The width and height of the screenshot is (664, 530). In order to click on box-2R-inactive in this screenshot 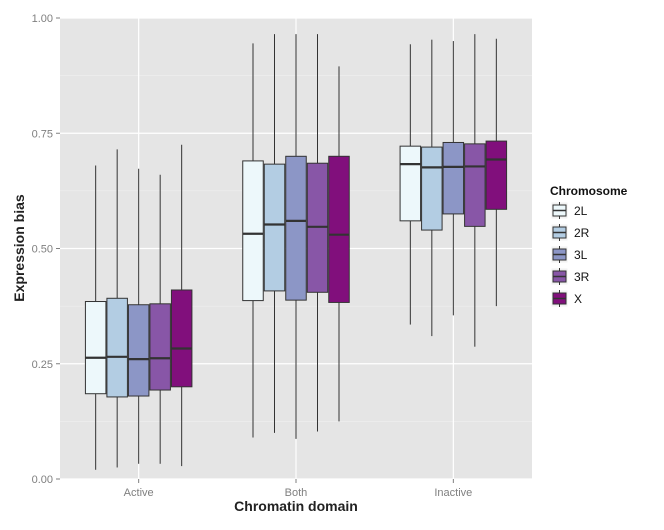, I will do `click(432, 188)`.